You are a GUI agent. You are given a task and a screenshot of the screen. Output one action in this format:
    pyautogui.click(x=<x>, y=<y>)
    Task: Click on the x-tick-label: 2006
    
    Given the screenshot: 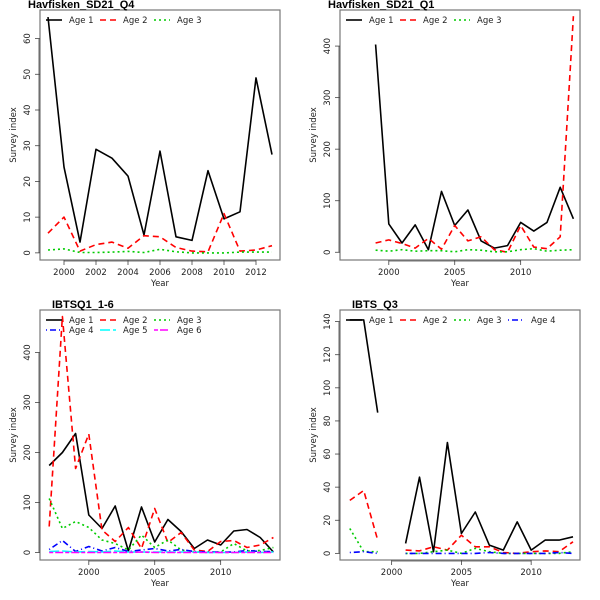 What is the action you would take?
    pyautogui.click(x=160, y=273)
    